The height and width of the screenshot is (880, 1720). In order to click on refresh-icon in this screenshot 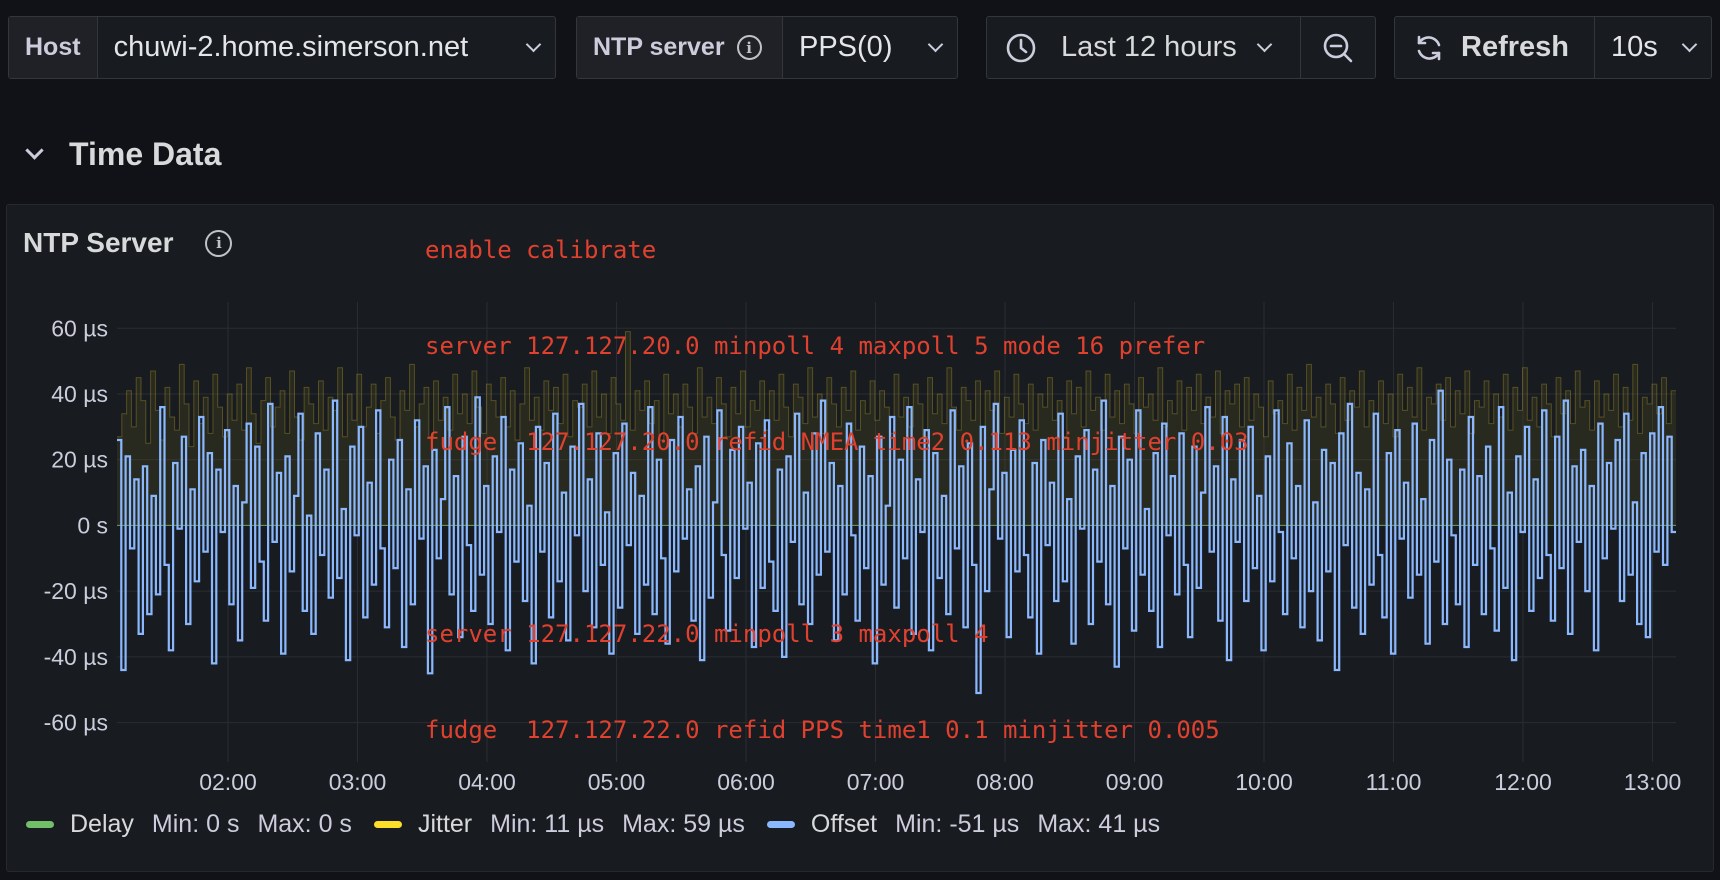, I will do `click(1429, 47)`.